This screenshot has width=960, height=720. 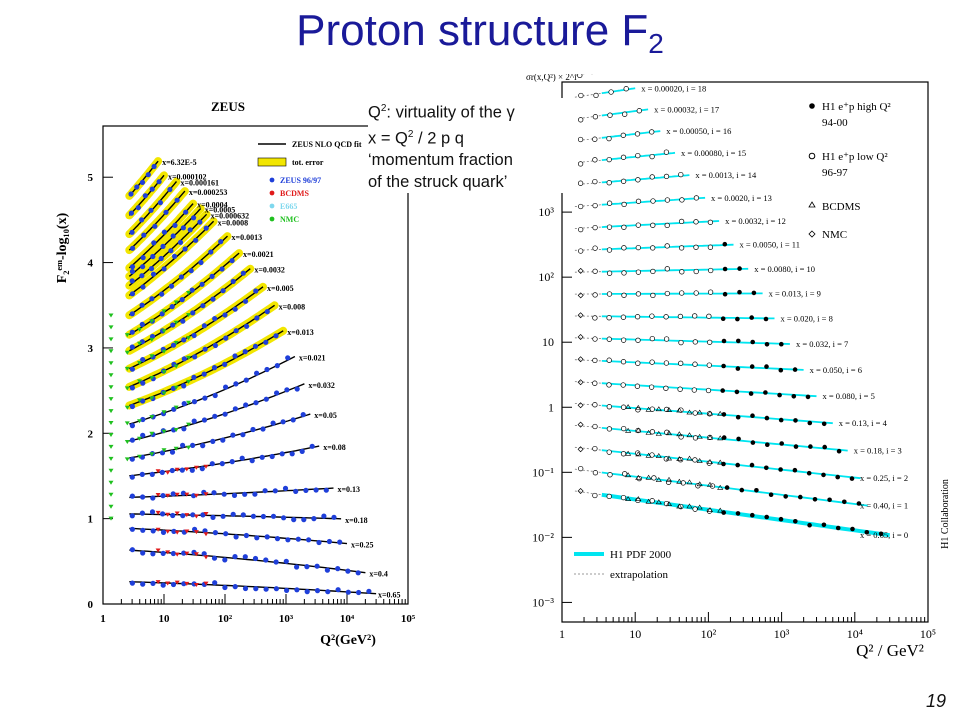 What do you see at coordinates (698, 131) in the screenshot?
I see `h1-bin-label: x = 0.00050, i = 16` at bounding box center [698, 131].